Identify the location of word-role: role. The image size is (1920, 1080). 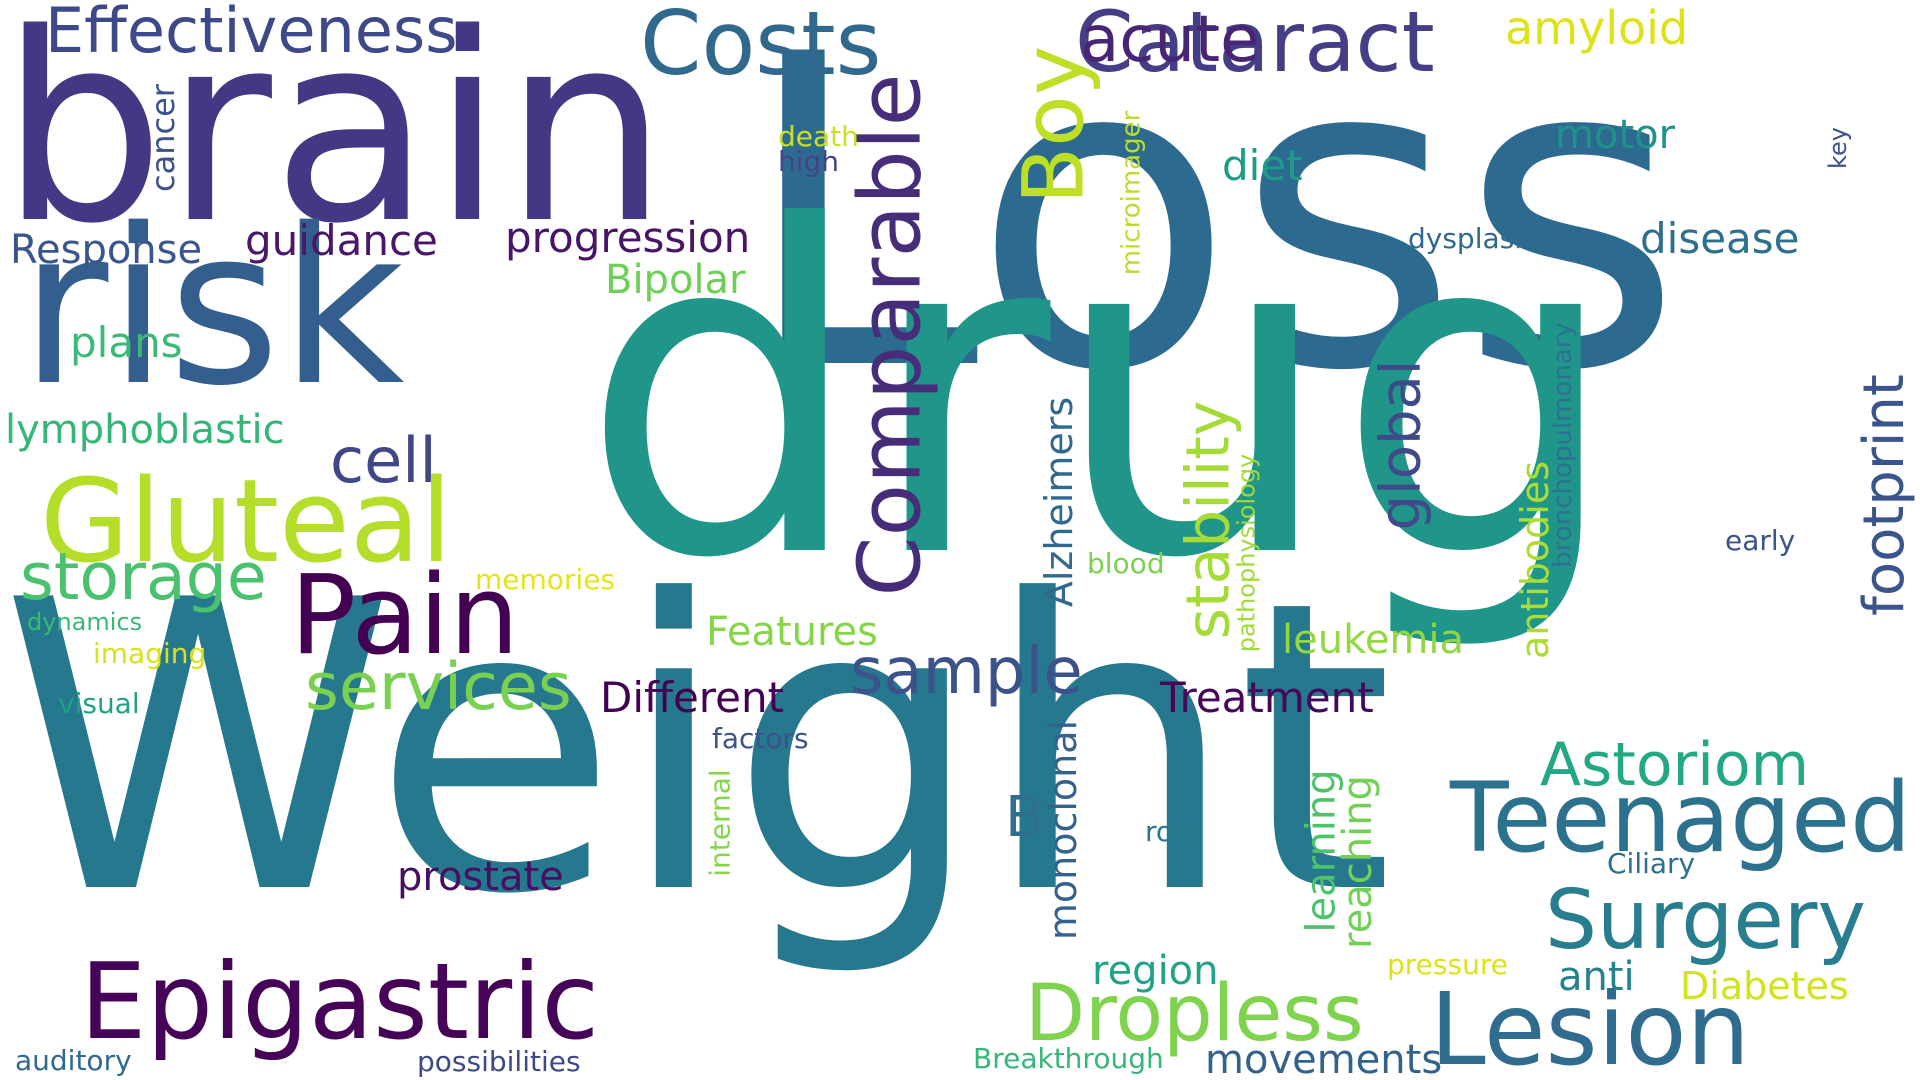
(1172, 831).